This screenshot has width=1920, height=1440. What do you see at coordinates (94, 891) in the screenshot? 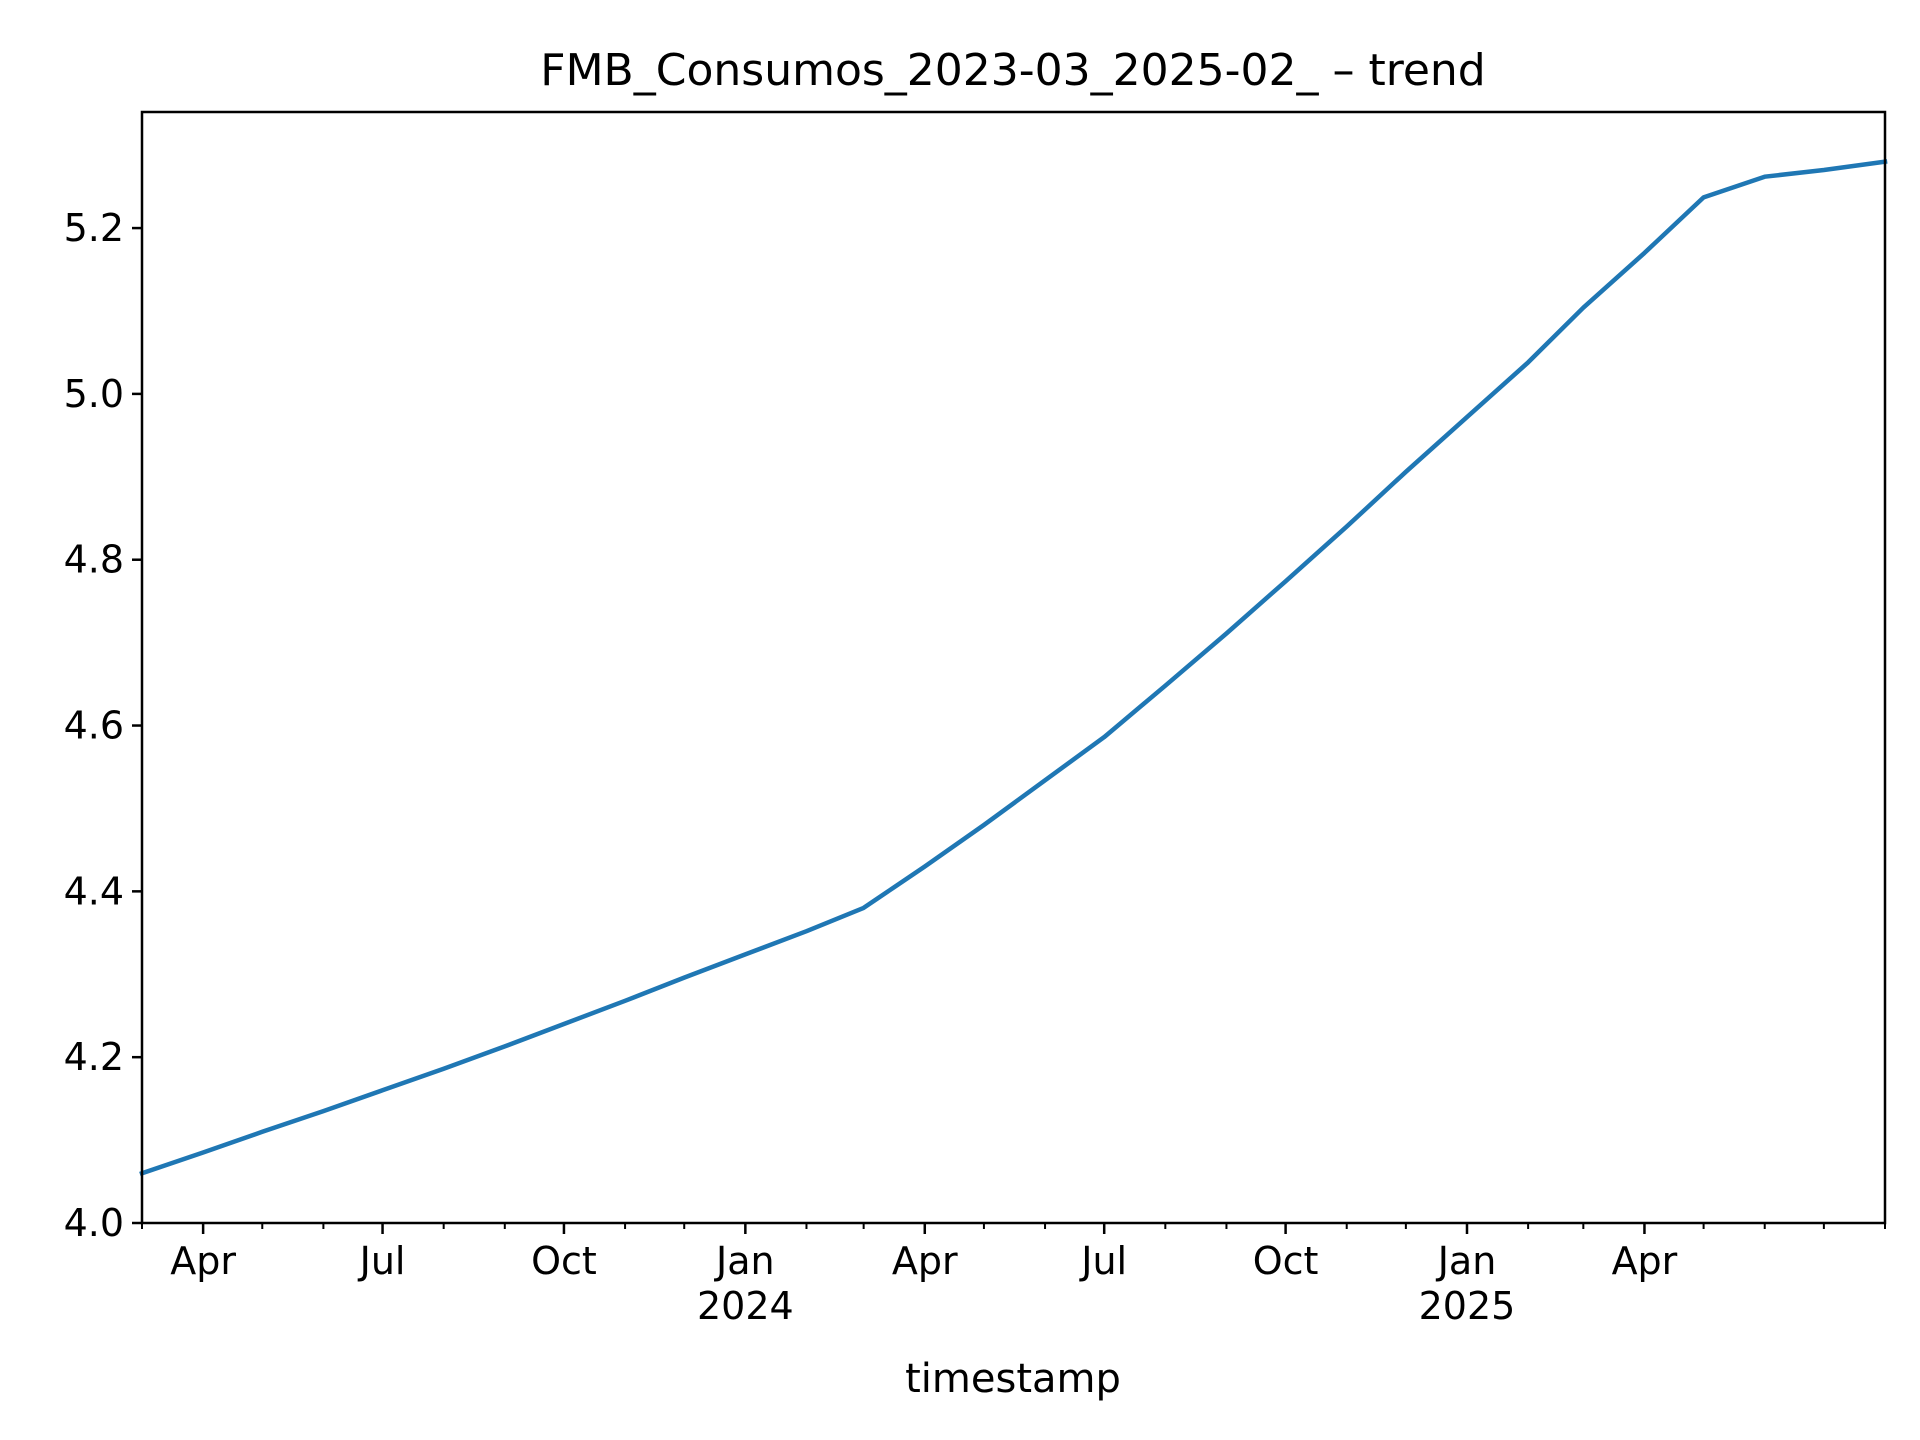
I see `y-tick-label: 4.4` at bounding box center [94, 891].